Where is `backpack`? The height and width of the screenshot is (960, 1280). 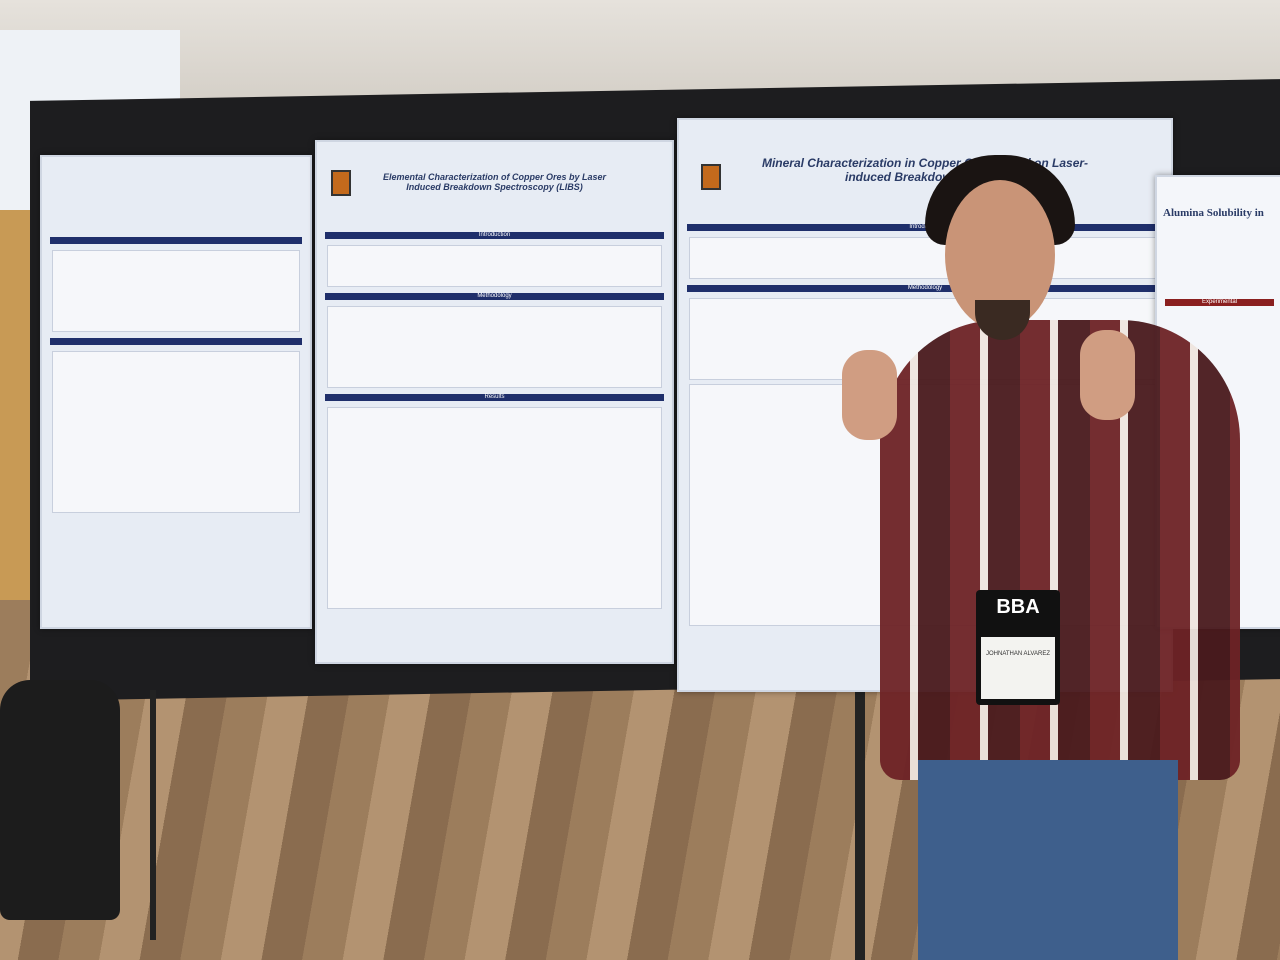
backpack is located at coordinates (60, 800).